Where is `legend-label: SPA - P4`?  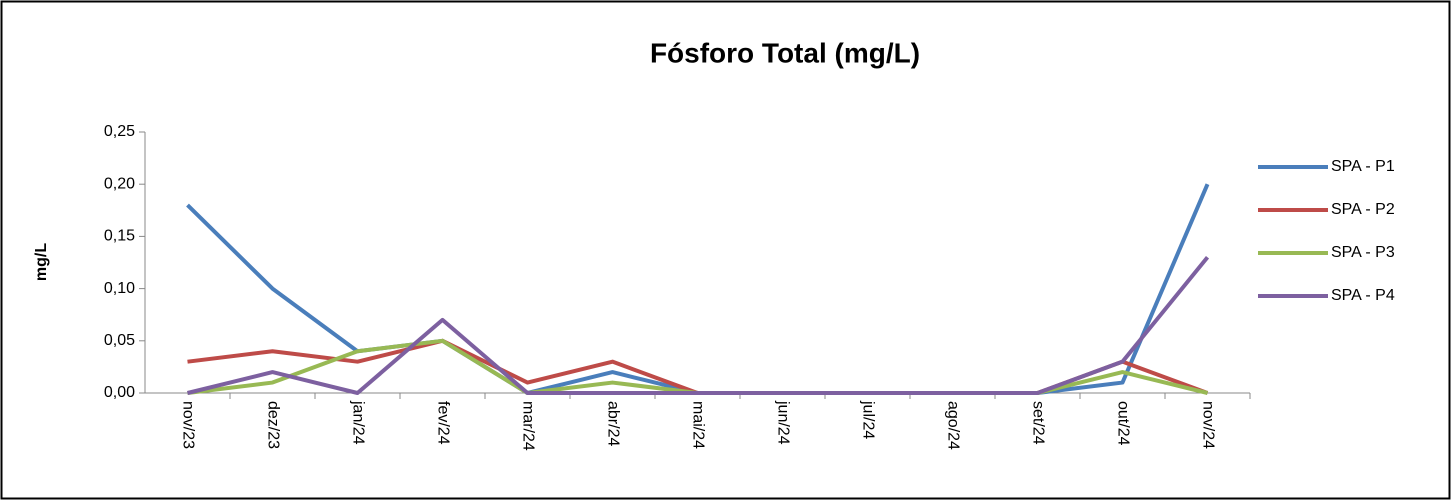
legend-label: SPA - P4 is located at coordinates (1363, 295).